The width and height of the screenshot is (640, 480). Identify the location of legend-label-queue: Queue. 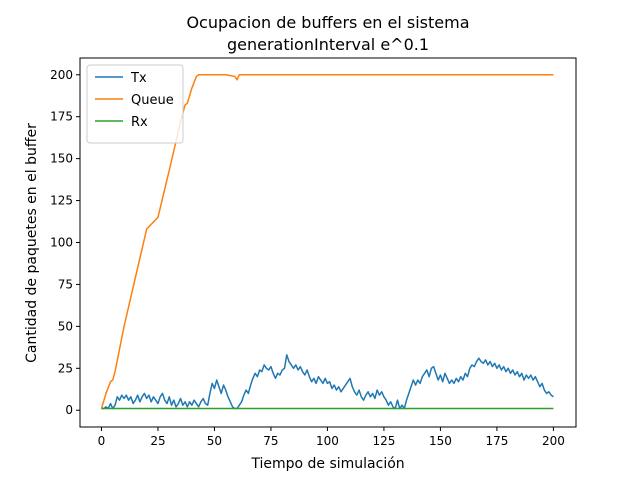
(152, 100).